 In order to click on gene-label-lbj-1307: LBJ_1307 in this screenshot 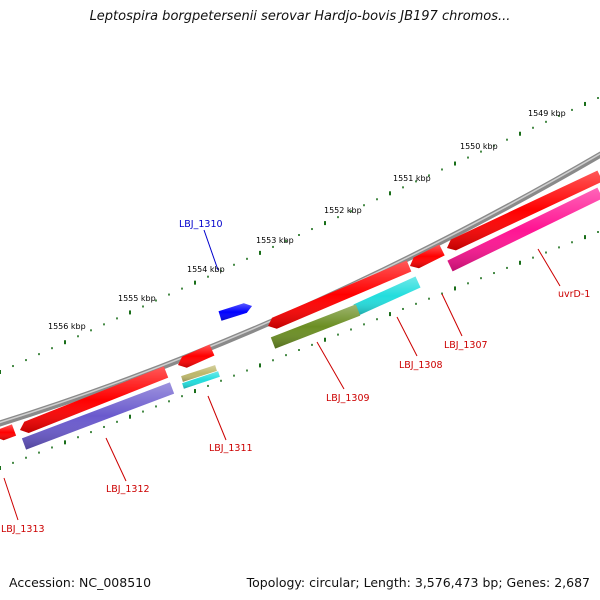, I will do `click(466, 345)`.